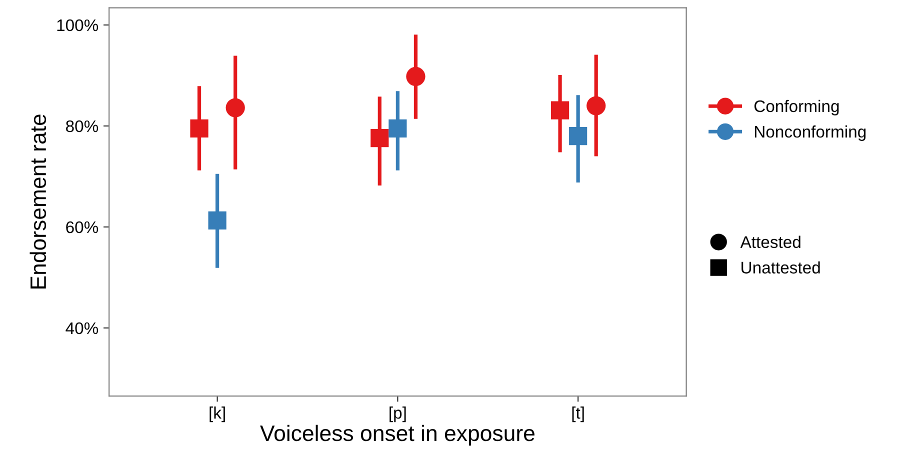 The width and height of the screenshot is (909, 459). Describe the element at coordinates (796, 108) in the screenshot. I see `legend-label: Conforming` at that location.